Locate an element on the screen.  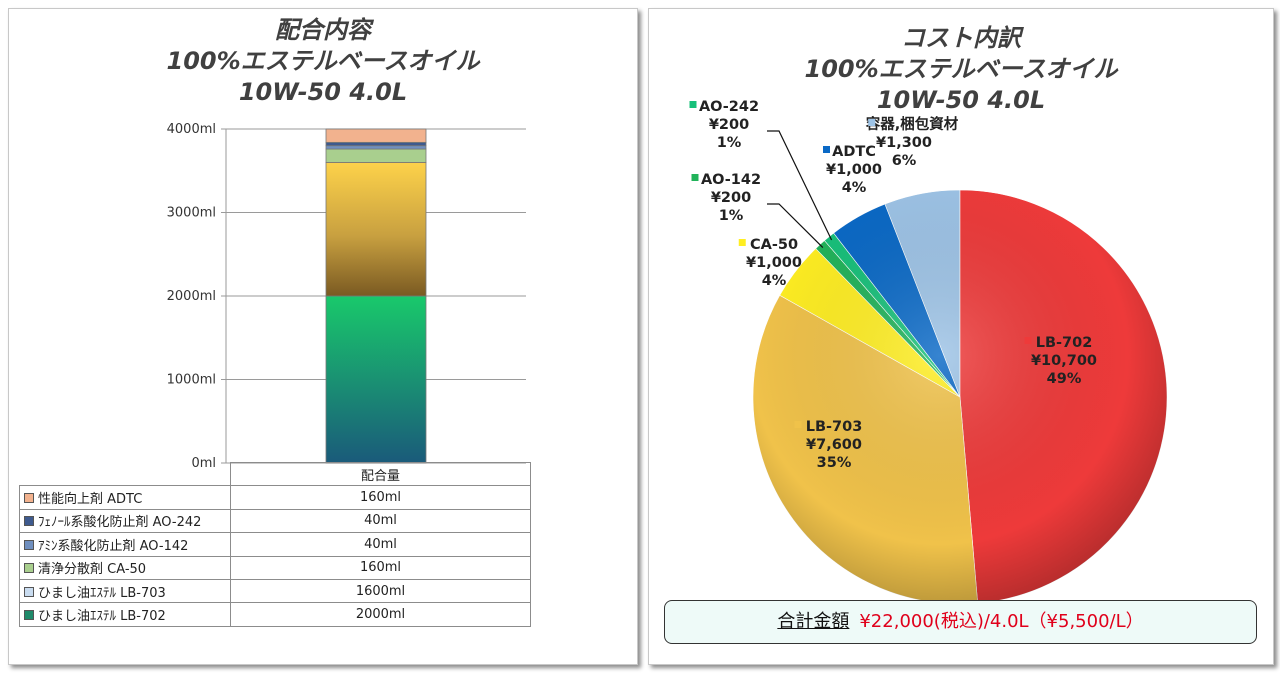
title-line-1: 配合内容 is located at coordinates (323, 30).